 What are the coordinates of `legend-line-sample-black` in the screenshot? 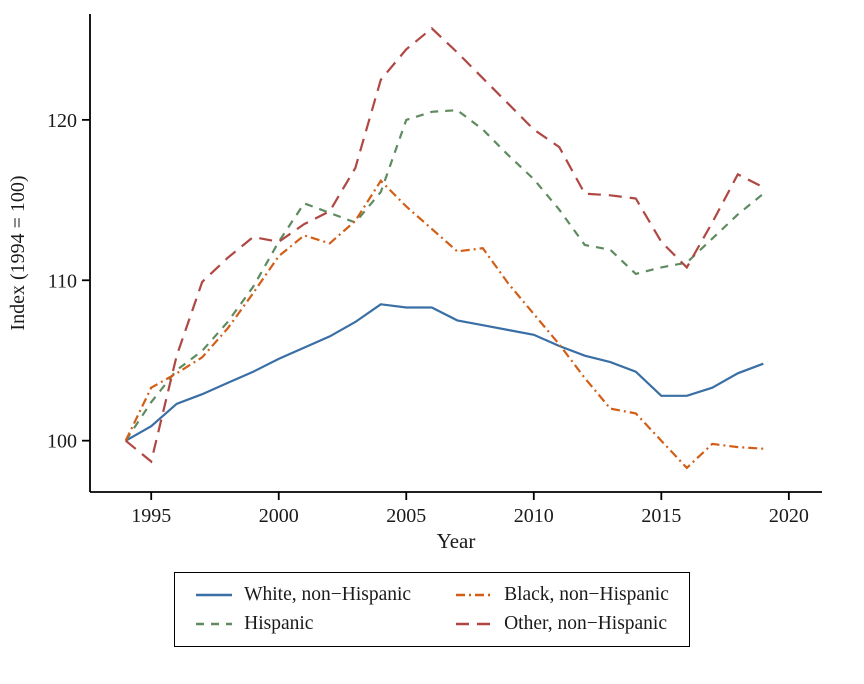 It's located at (474, 595).